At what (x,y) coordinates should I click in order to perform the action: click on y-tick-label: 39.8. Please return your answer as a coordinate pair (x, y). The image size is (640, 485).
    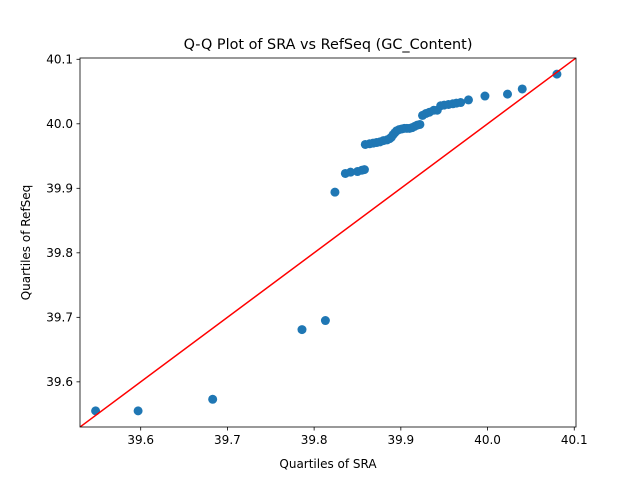
    Looking at the image, I should click on (59, 253).